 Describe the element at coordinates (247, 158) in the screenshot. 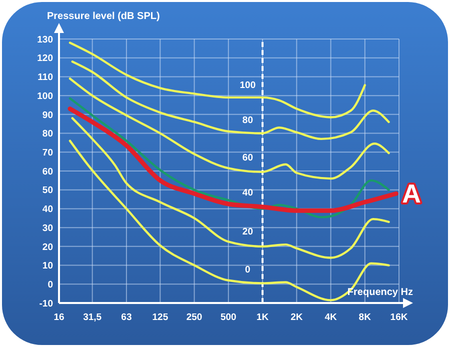

I see `series-label: 60` at that location.